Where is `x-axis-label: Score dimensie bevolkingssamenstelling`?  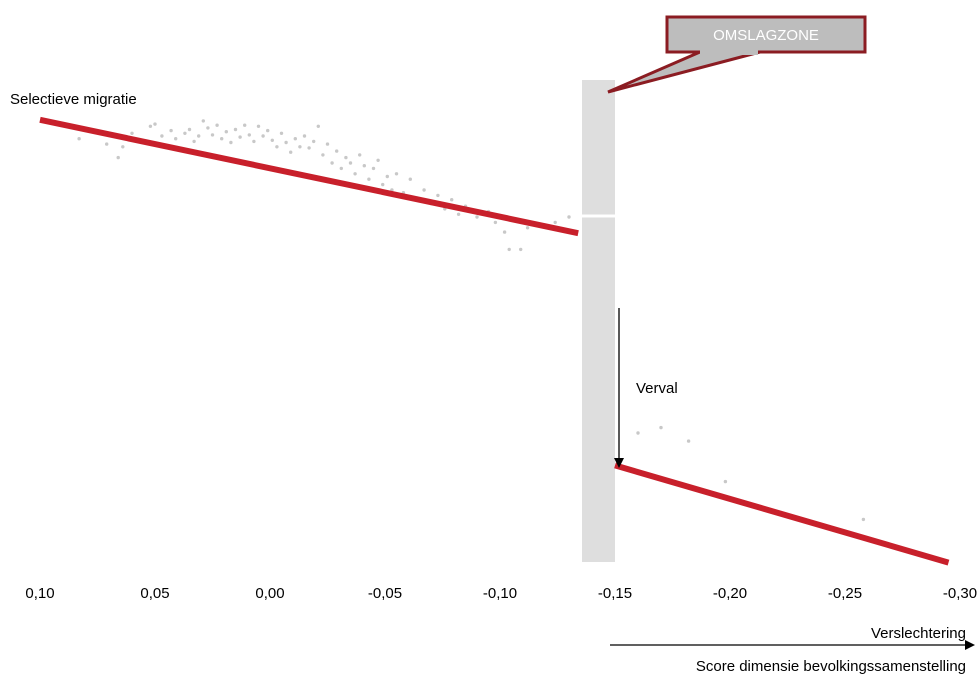
x-axis-label: Score dimensie bevolkingssamenstelling is located at coordinates (831, 666).